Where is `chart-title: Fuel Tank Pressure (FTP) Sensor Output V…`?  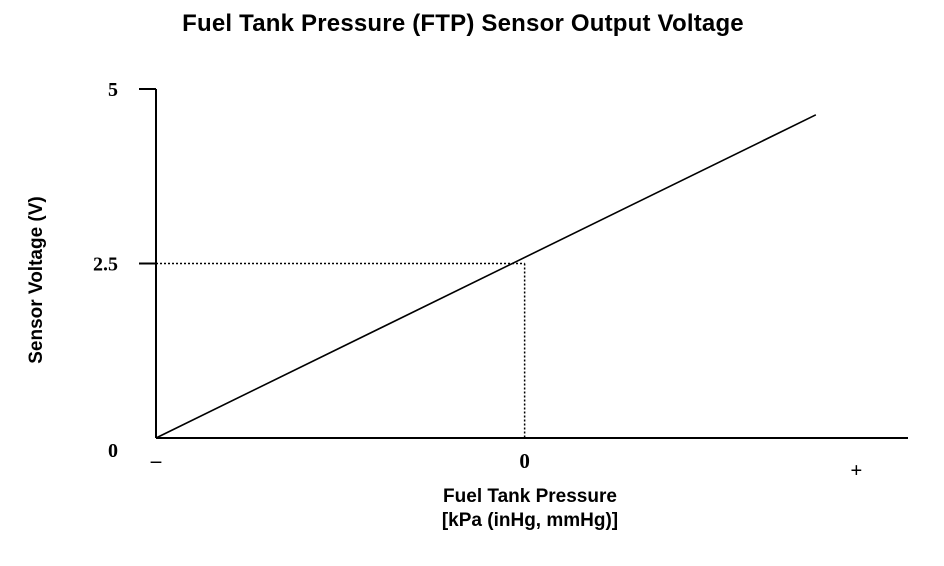
chart-title: Fuel Tank Pressure (FTP) Sensor Output V… is located at coordinates (463, 23).